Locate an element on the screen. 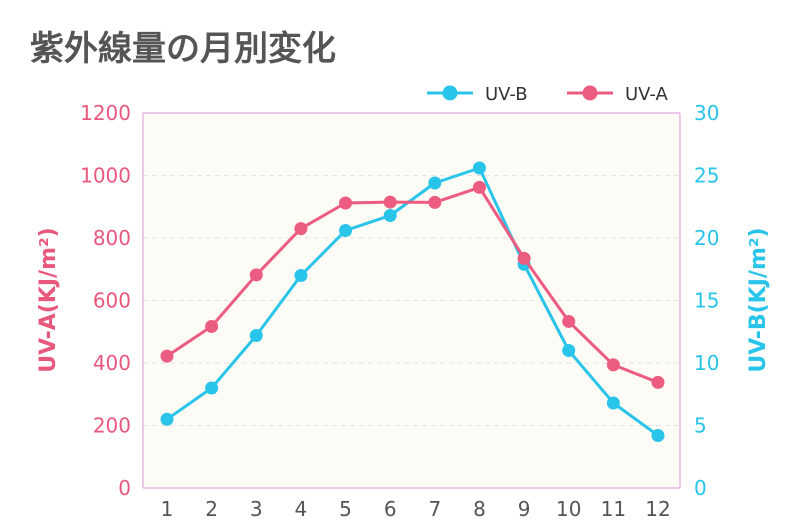 Image resolution: width=800 pixels, height=532 pixels. x-tick-label: 10 is located at coordinates (568, 509).